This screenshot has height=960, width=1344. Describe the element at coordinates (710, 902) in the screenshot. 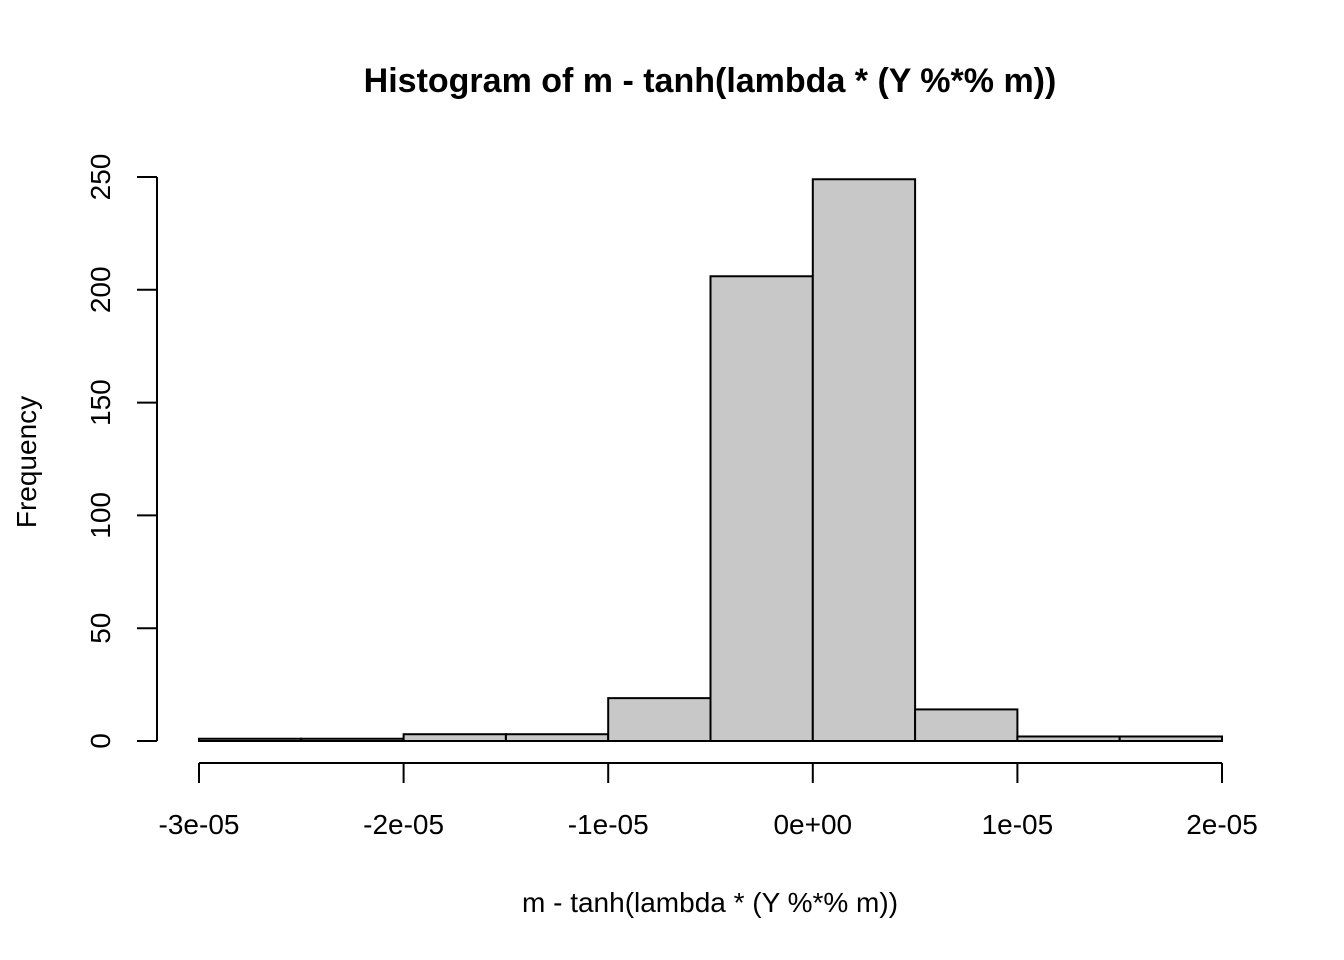

I see `x-axis-label: m - tanh(lambda * (Y %*% m))` at that location.